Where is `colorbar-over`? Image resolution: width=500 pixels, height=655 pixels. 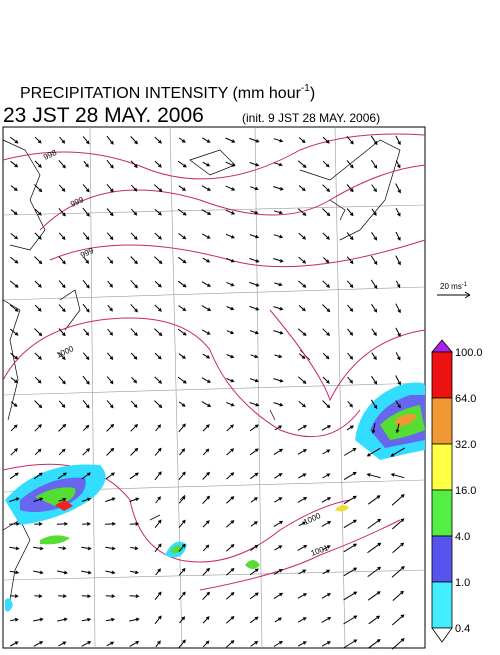 colorbar-over is located at coordinates (442, 346).